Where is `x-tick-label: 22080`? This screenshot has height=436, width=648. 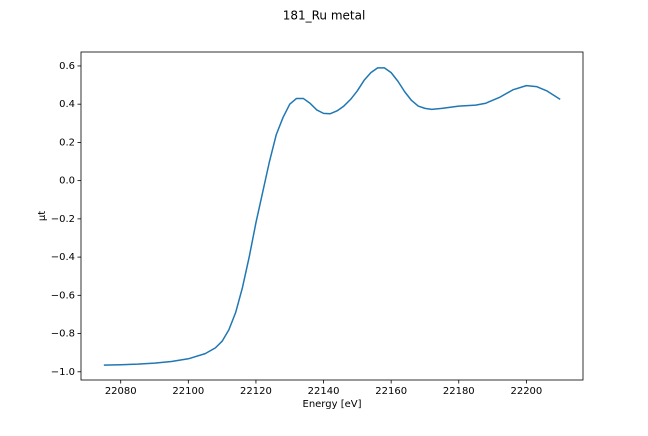 x-tick-label: 22080 is located at coordinates (121, 391).